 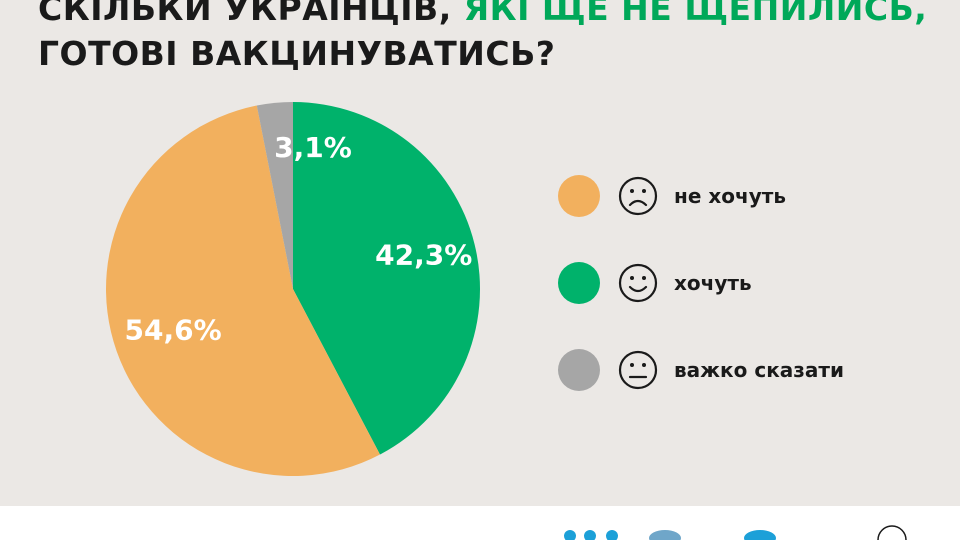 What do you see at coordinates (638, 370) in the screenshot?
I see `neutral-face-icon` at bounding box center [638, 370].